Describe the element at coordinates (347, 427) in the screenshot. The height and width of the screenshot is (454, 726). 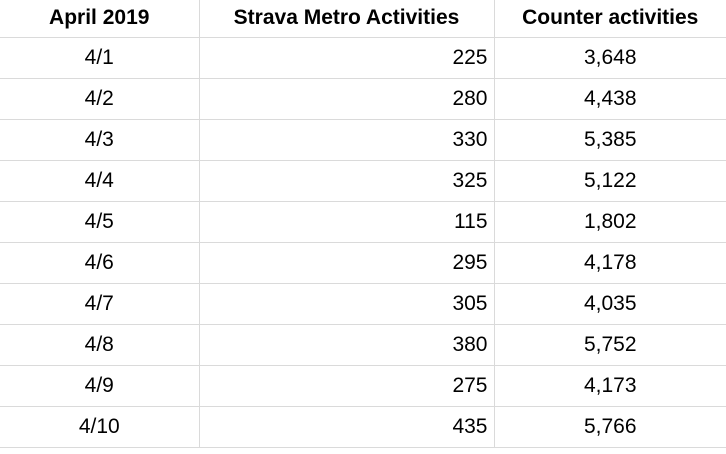
I see `strava-cell: 435` at that location.